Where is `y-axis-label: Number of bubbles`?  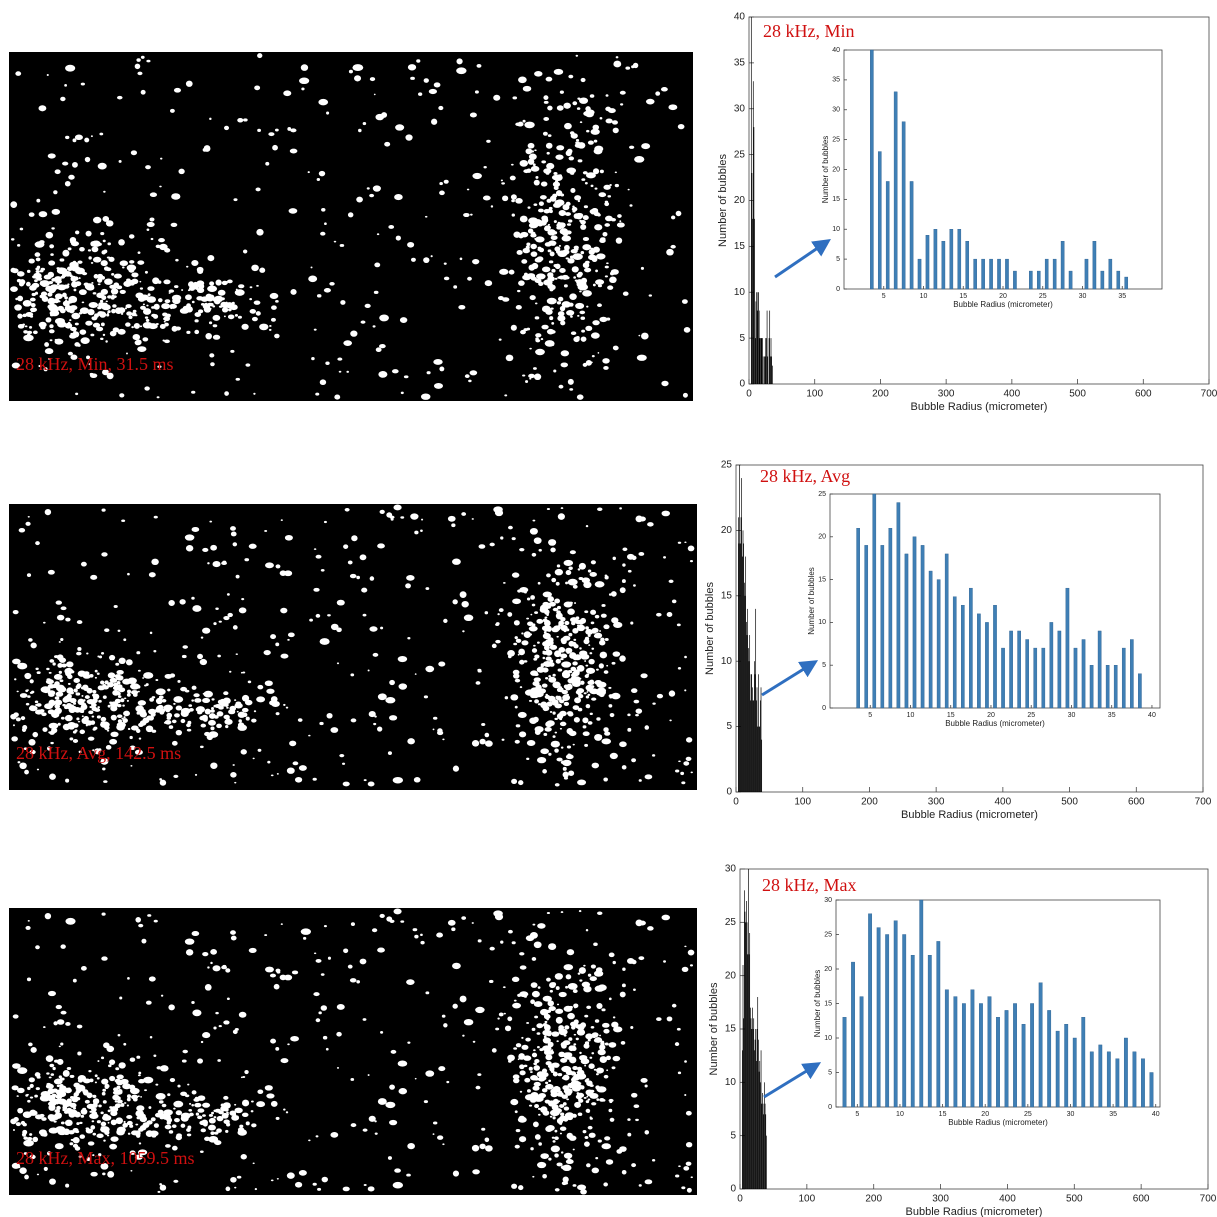
y-axis-label: Number of bubbles is located at coordinates (714, 1028).